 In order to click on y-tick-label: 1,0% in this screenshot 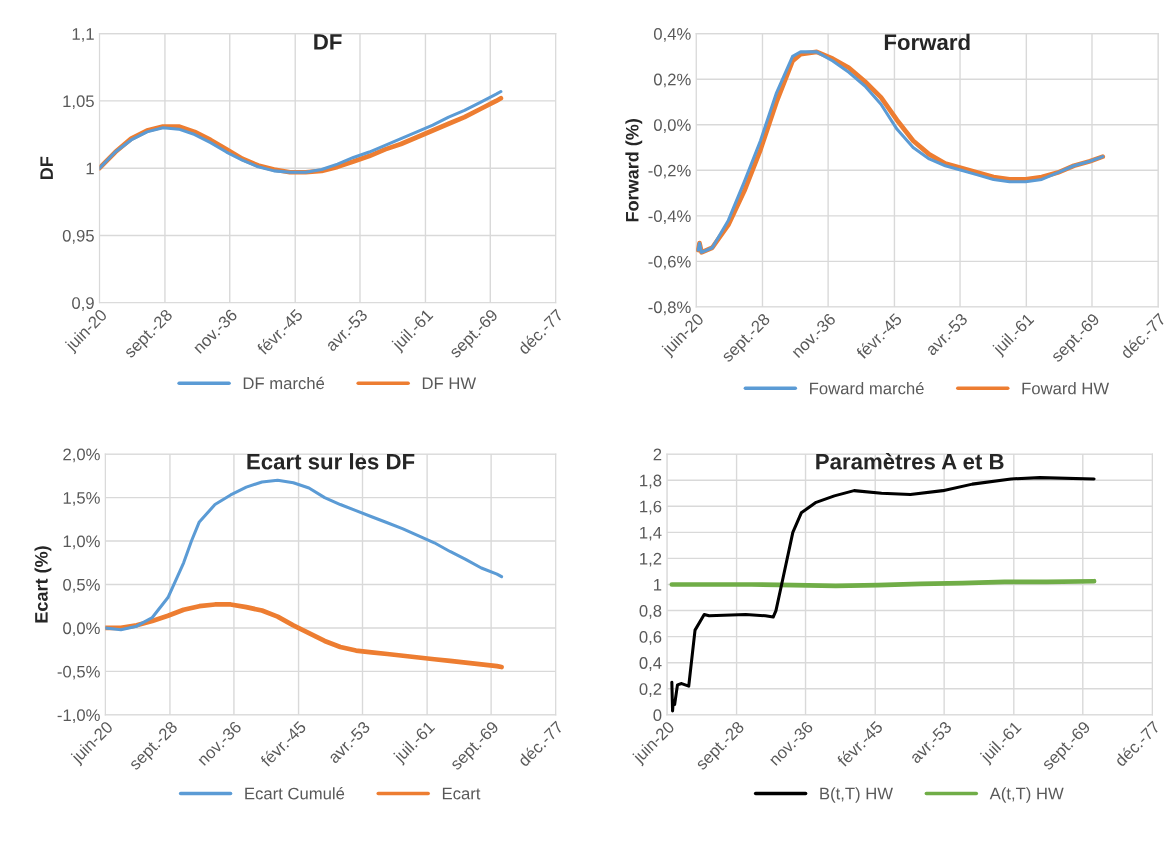, I will do `click(81, 542)`.